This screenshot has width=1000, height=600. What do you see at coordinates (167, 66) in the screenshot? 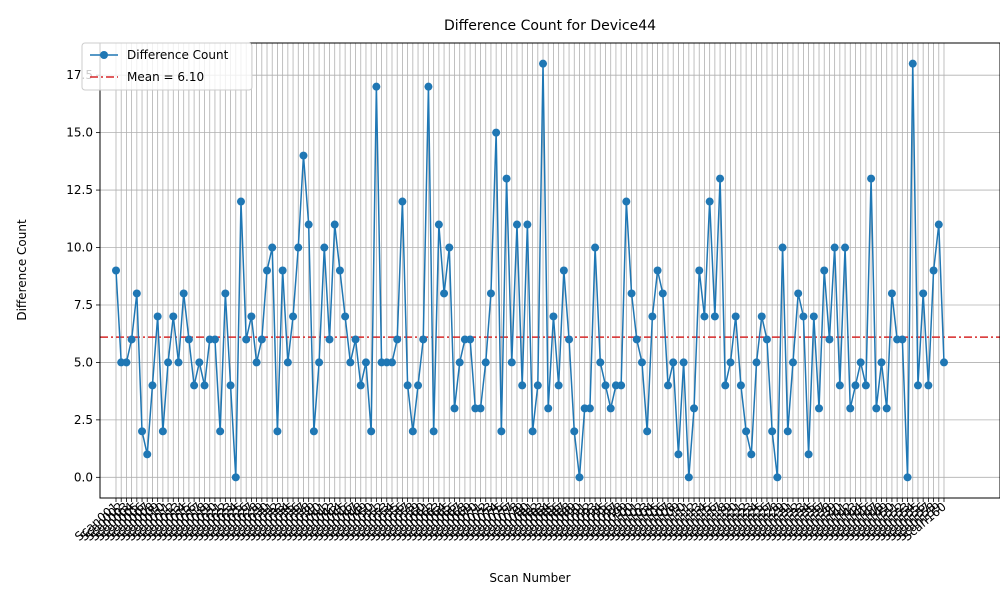
I see `legend: Difference Count Mean = 6.10` at bounding box center [167, 66].